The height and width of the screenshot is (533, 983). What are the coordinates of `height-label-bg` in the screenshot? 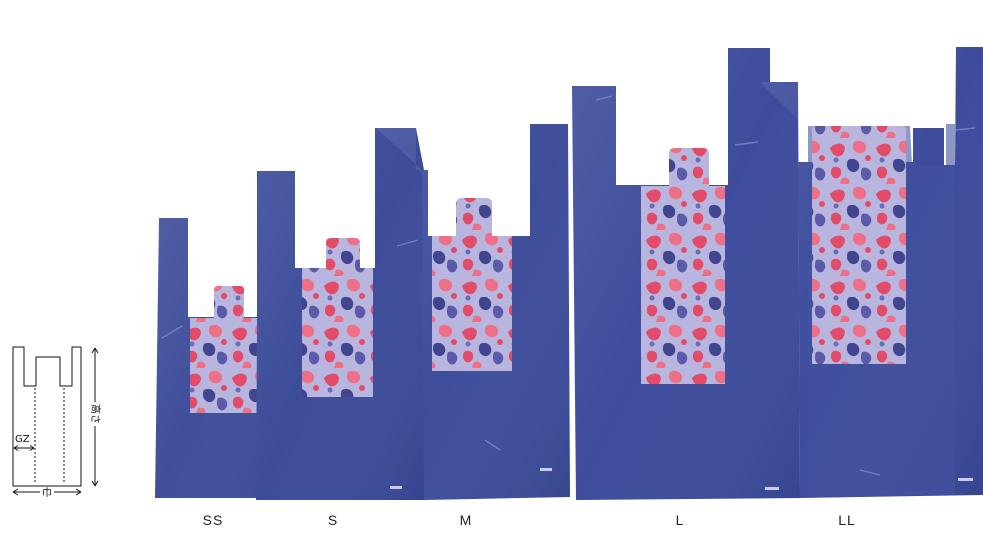 It's located at (95, 414).